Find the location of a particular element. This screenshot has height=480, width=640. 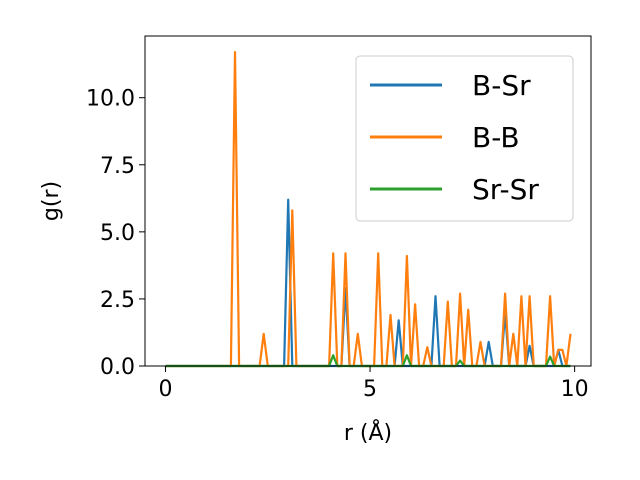

x-axis-label: r (Å) is located at coordinates (368, 432).